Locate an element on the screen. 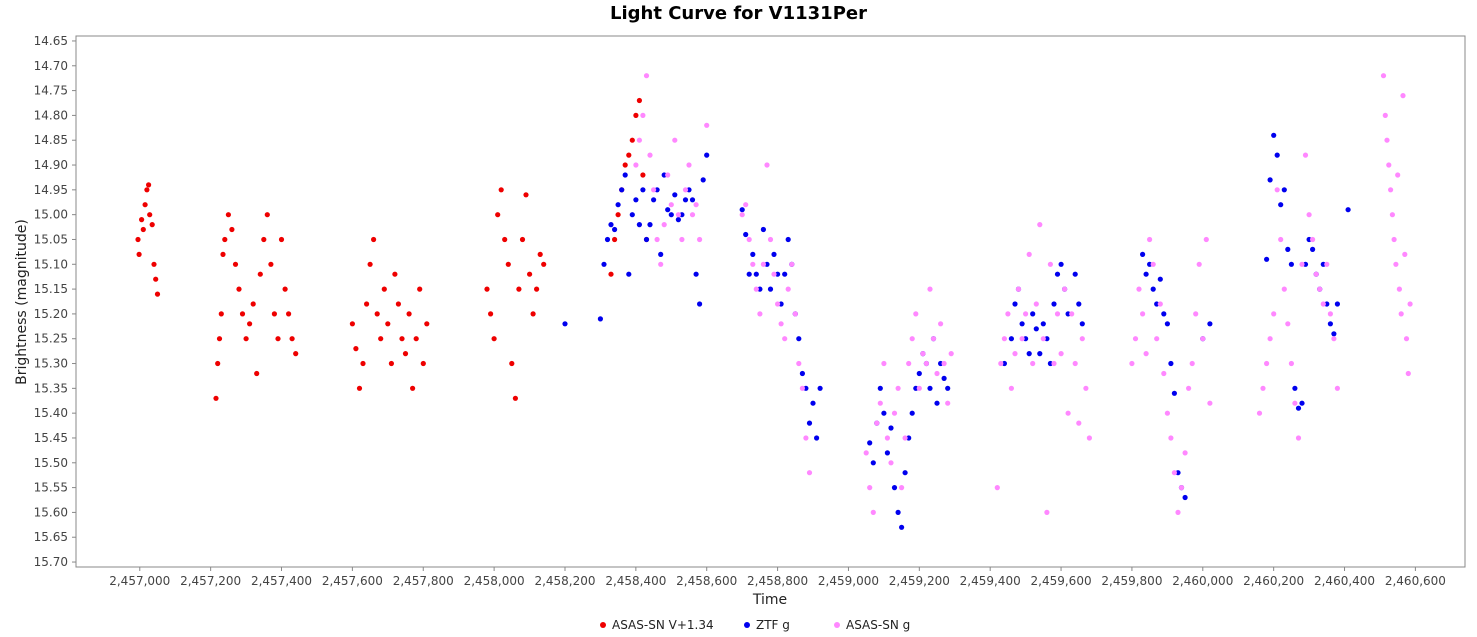  y-tick-label: 14.80 is located at coordinates (51, 115).